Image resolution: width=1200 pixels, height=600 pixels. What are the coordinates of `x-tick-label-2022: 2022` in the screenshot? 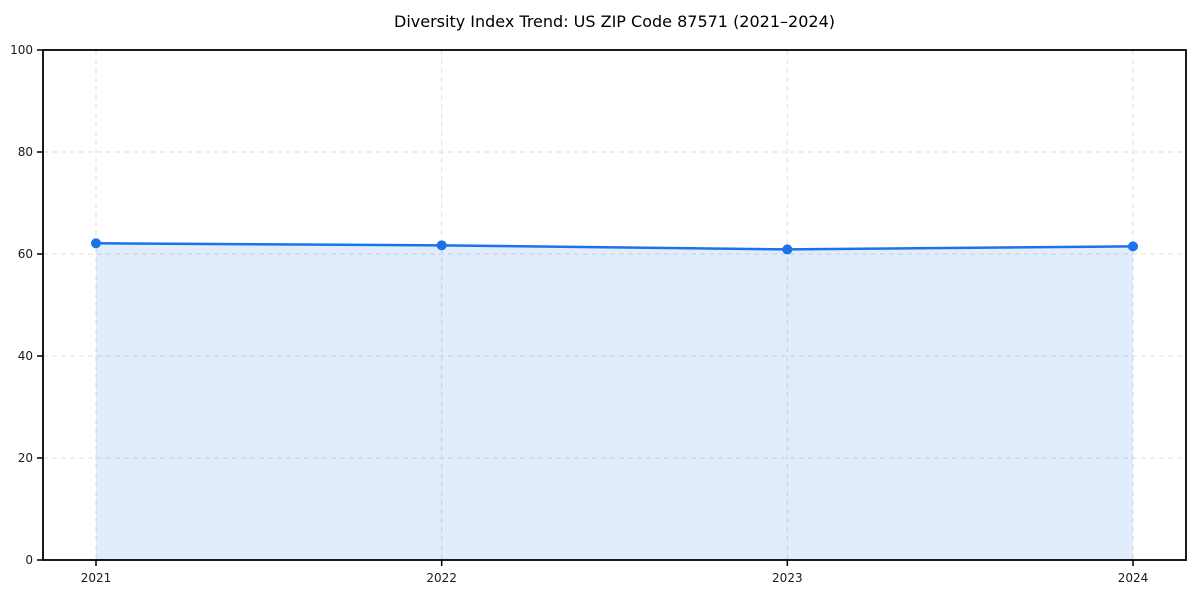 It's located at (441, 578).